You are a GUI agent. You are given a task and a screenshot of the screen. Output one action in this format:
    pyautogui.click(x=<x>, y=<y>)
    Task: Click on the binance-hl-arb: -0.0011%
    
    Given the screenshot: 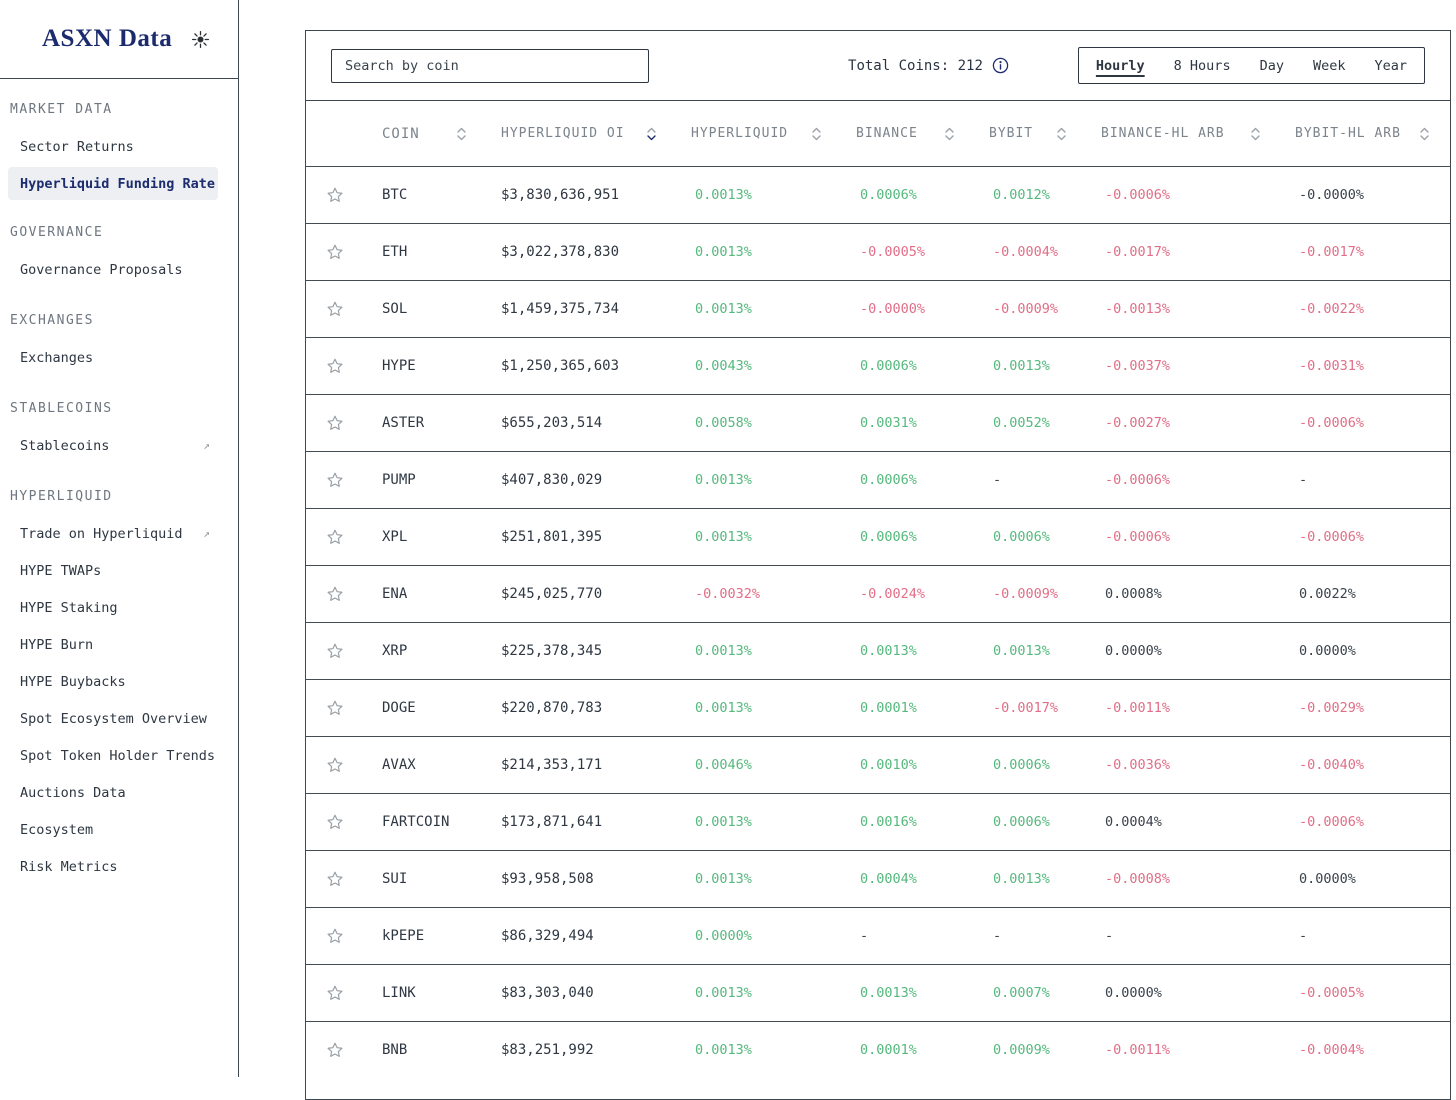 What is the action you would take?
    pyautogui.click(x=1138, y=708)
    